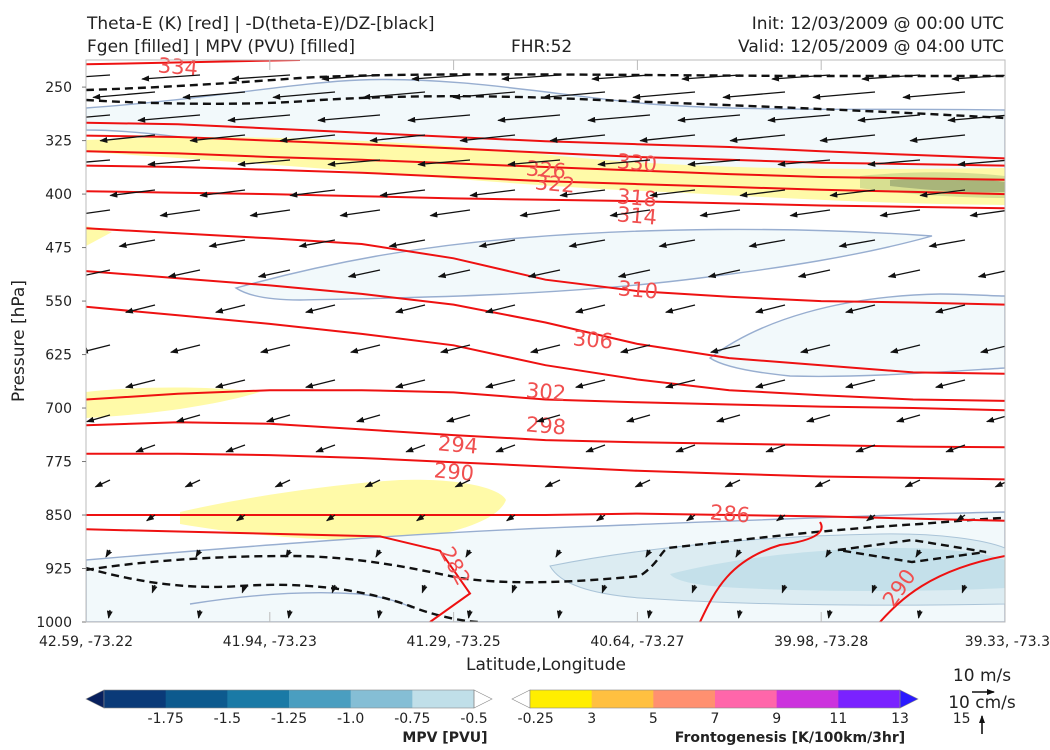 Image resolution: width=1050 pixels, height=750 pixels. I want to click on y-axis: 250 325 400 475 550 625 700 775 850 925 1000, so click(61, 355).